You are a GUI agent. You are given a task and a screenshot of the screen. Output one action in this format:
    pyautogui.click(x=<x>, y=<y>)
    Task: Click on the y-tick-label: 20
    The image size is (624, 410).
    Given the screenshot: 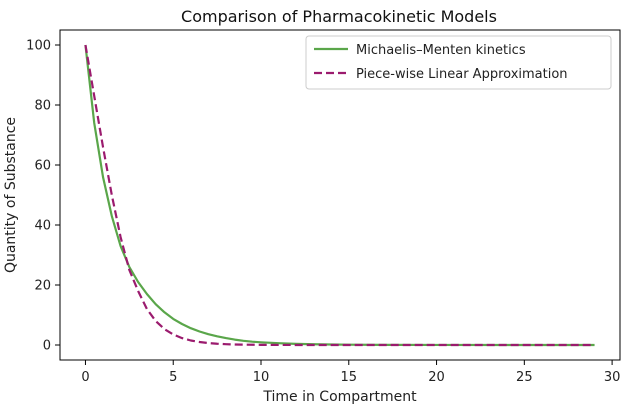 What is the action you would take?
    pyautogui.click(x=42, y=286)
    